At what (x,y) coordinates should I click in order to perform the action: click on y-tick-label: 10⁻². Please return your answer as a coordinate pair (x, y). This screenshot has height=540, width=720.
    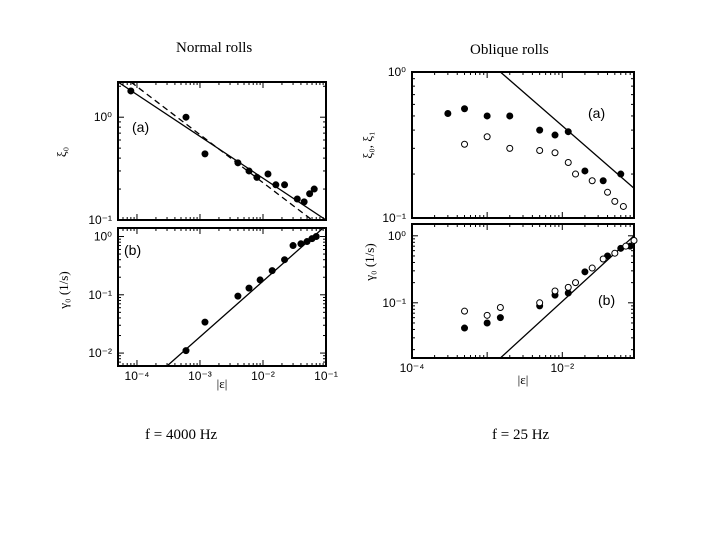
    Looking at the image, I should click on (100, 353).